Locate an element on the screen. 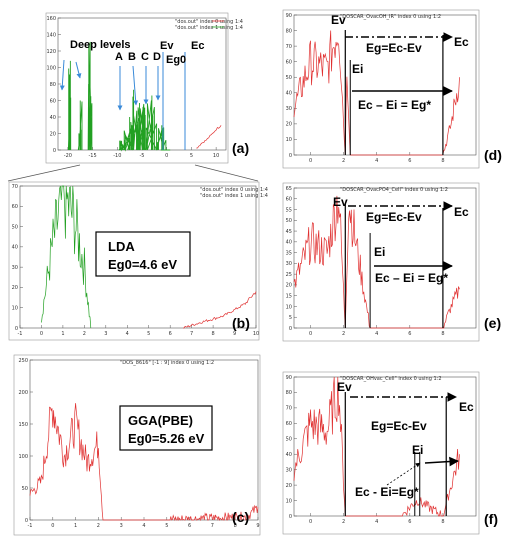 This screenshot has height=550, width=511. y-tick-label: 65 is located at coordinates (289, 189).